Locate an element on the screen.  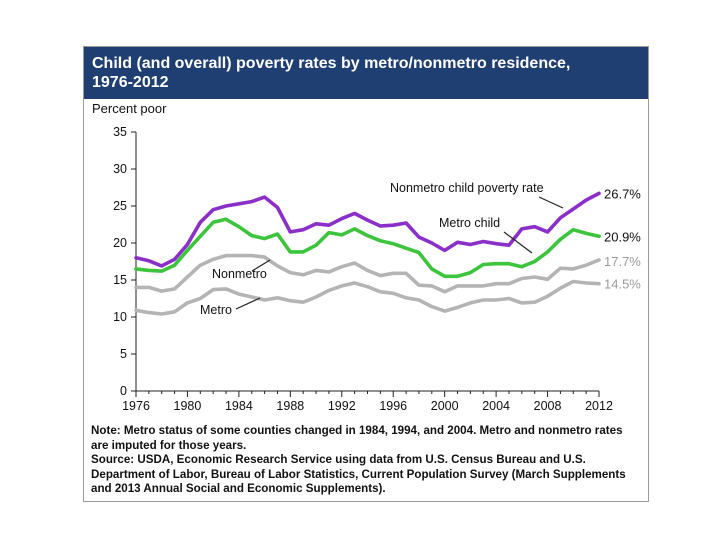
x-tick-label: 1996 is located at coordinates (393, 406).